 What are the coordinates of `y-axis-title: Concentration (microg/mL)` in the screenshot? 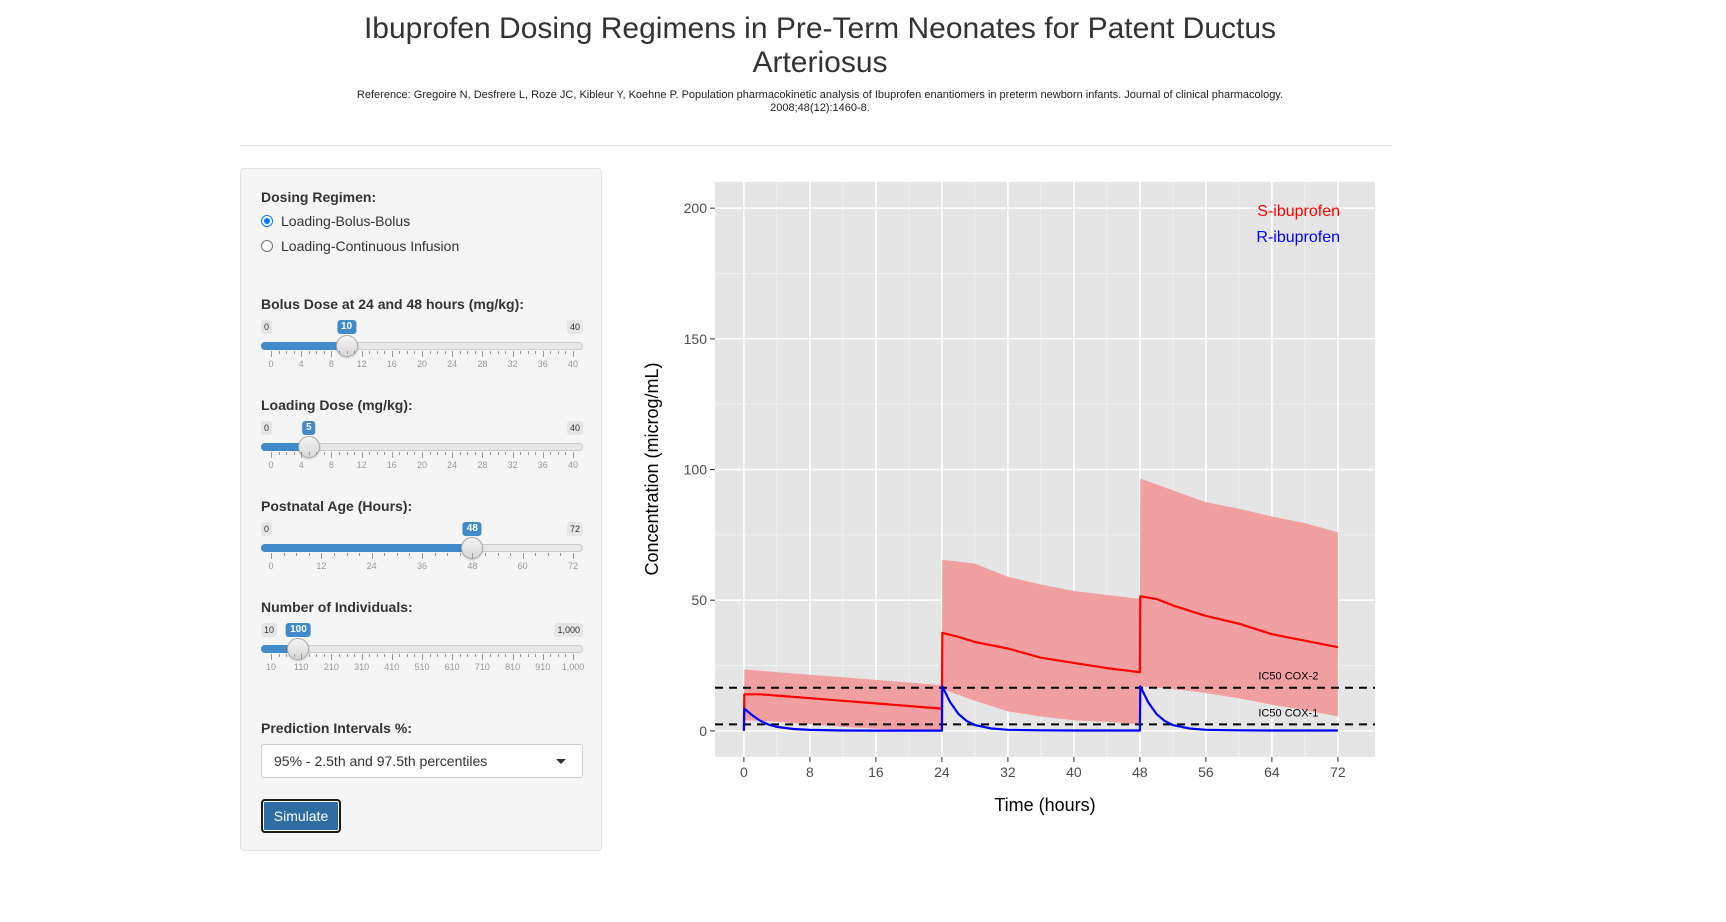 It's located at (652, 468).